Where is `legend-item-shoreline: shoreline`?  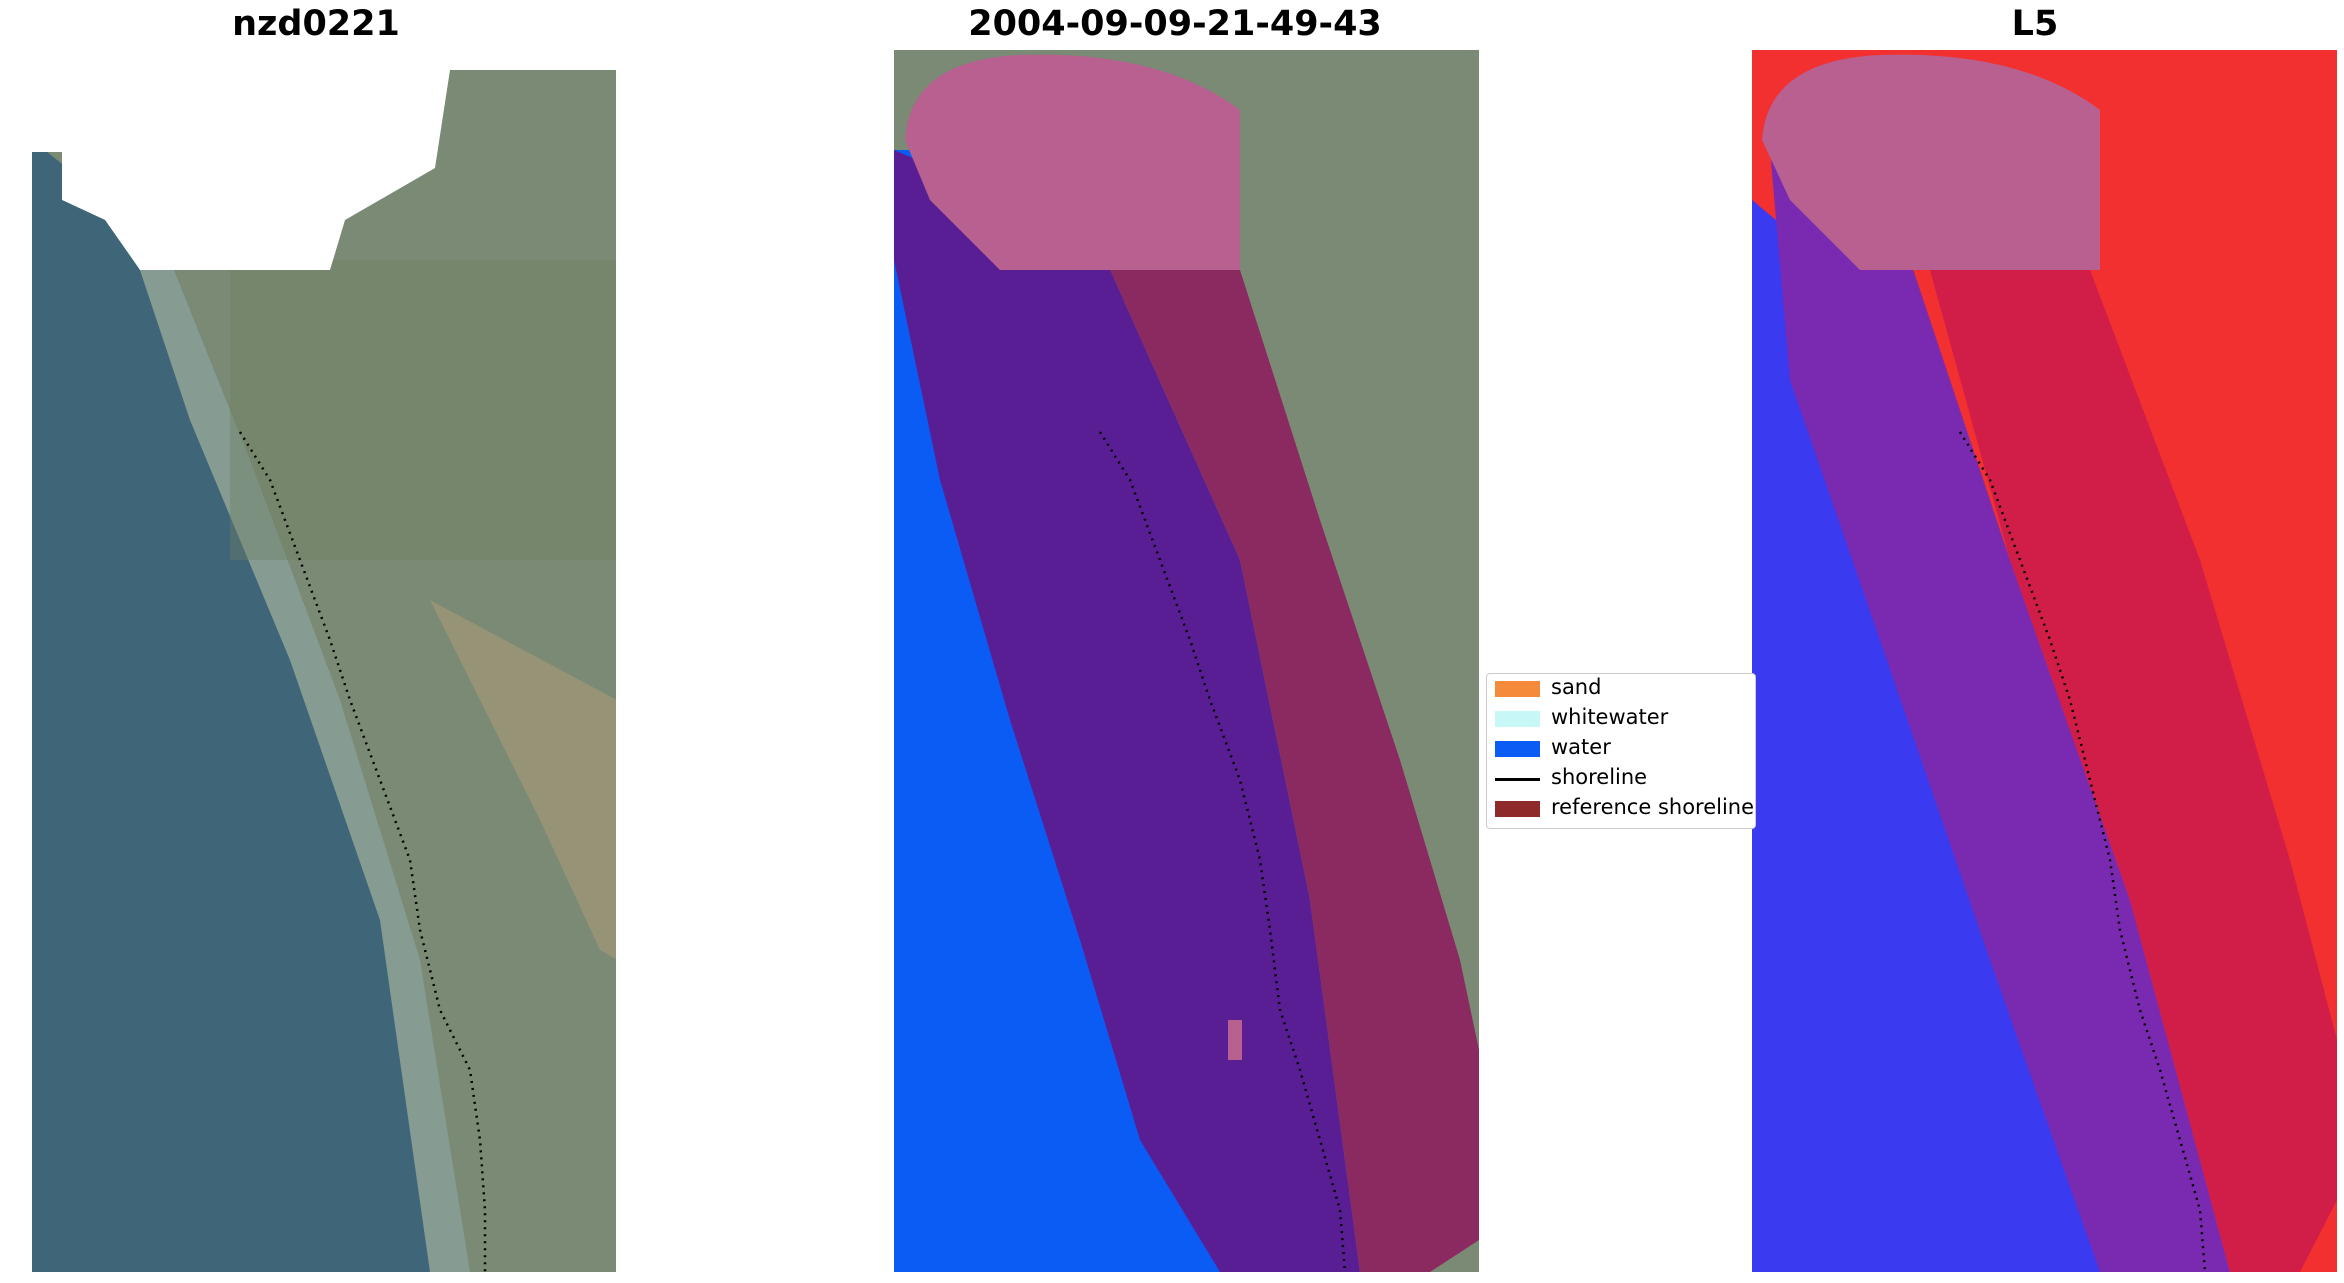 legend-item-shoreline: shoreline is located at coordinates (1621, 778).